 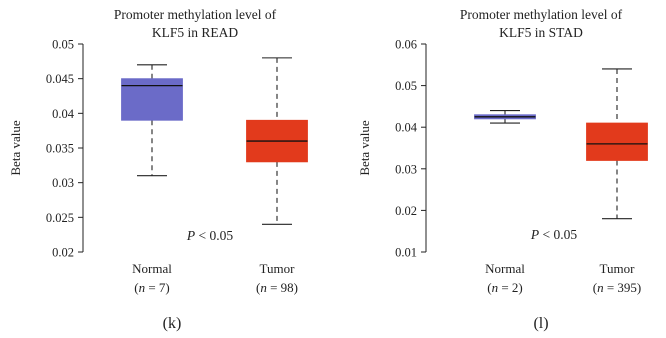 What do you see at coordinates (195, 32) in the screenshot?
I see `chart-title-line: KLF5 in READ` at bounding box center [195, 32].